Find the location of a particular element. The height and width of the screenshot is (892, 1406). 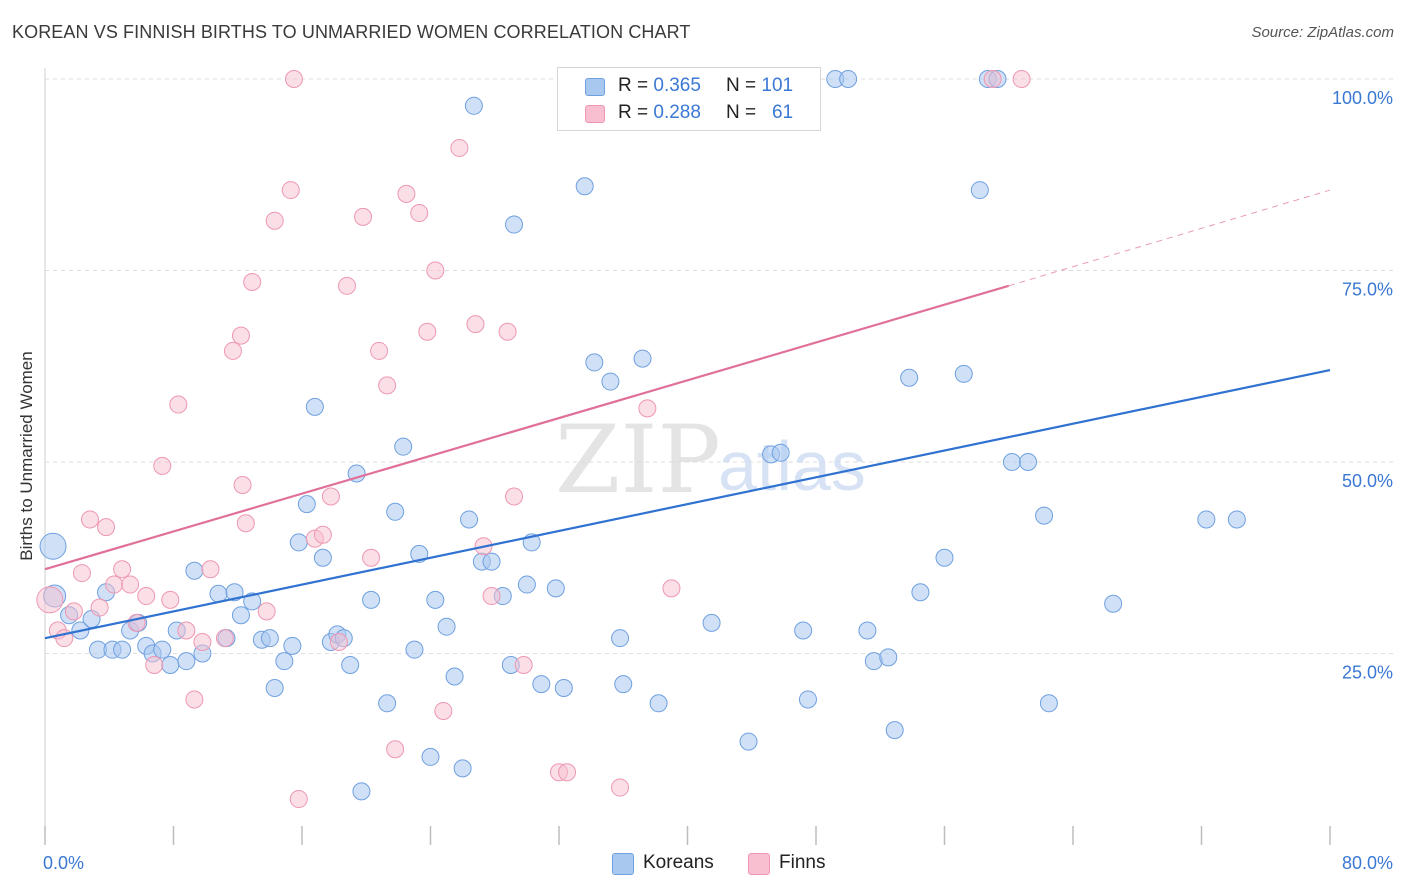

finns-r-label: R = is located at coordinates (633, 112).